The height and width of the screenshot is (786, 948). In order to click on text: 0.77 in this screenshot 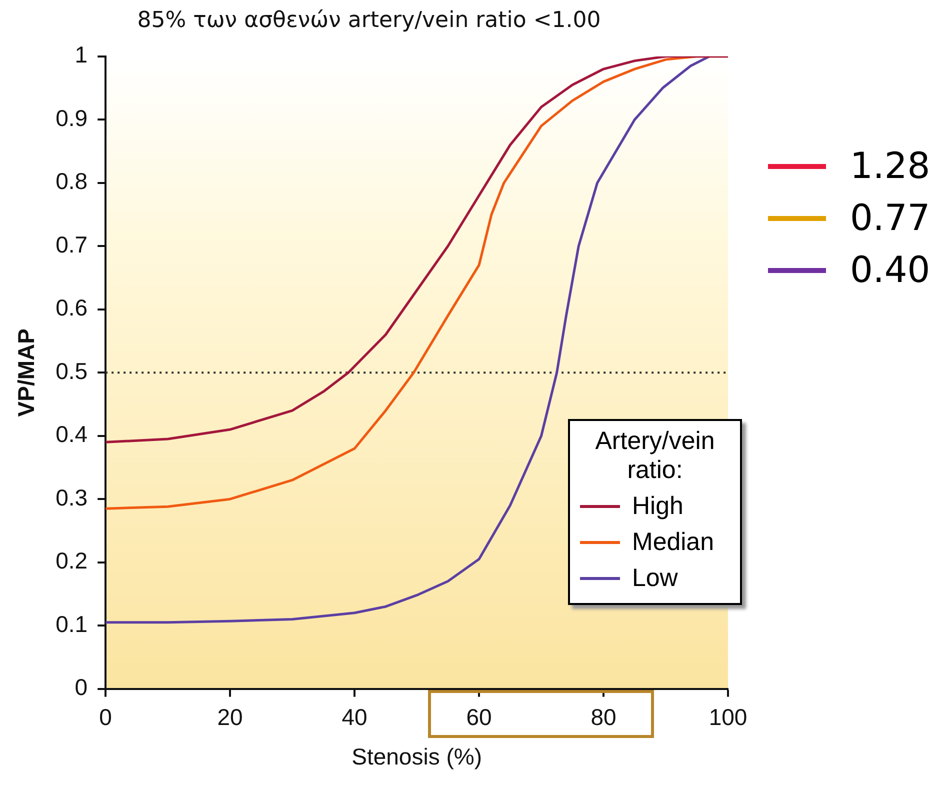, I will do `click(890, 218)`.